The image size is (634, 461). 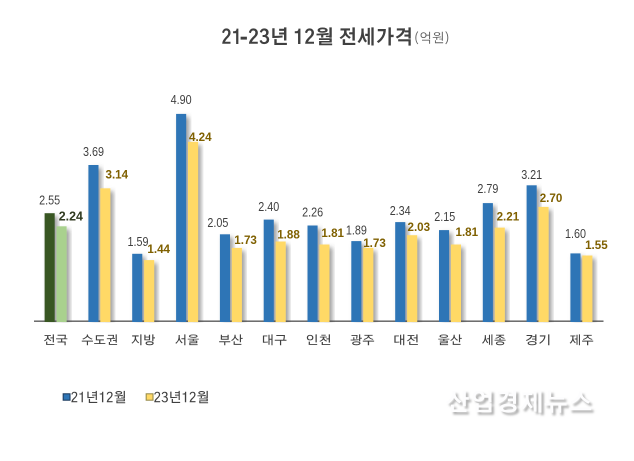 I want to click on svg-text: 1.88, so click(x=288, y=235).